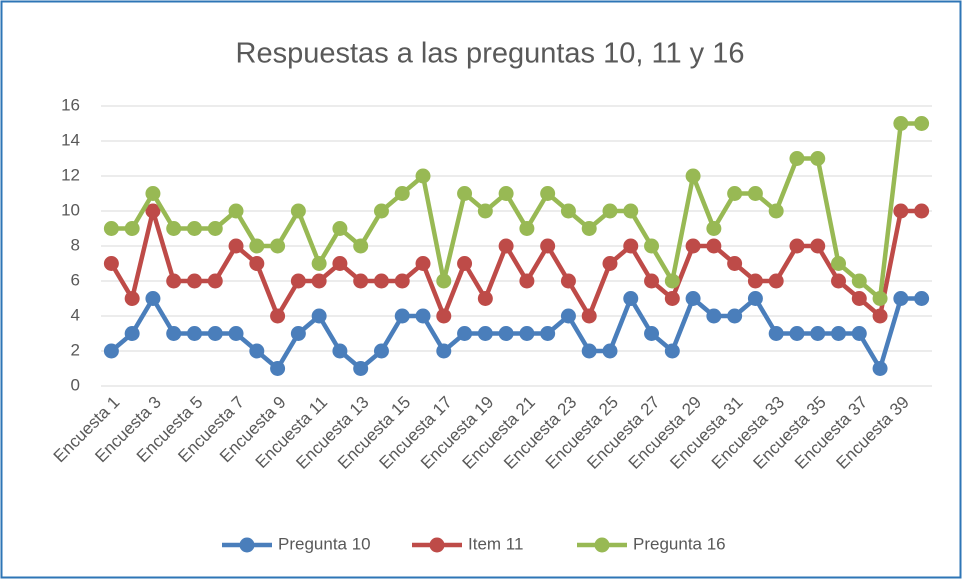 This screenshot has width=962, height=579. Describe the element at coordinates (75, 244) in the screenshot. I see `y-tick-label: 8` at that location.